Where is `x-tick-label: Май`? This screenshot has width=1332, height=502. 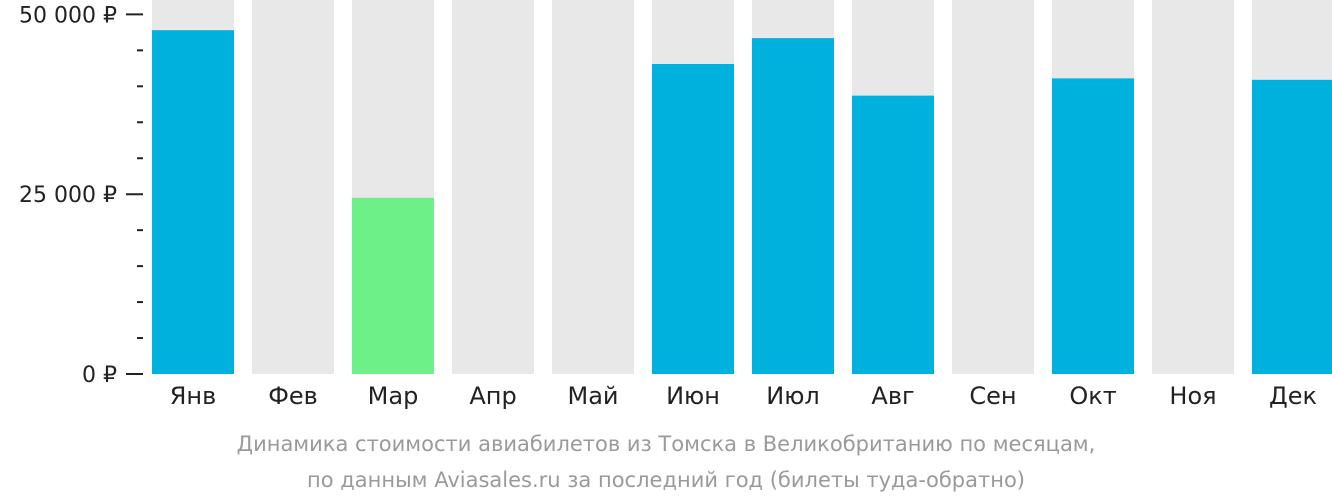
x-tick-label: Май is located at coordinates (592, 396).